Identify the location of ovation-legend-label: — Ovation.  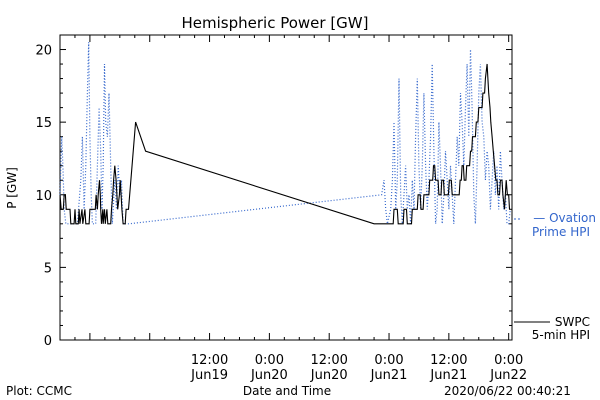
(564, 218).